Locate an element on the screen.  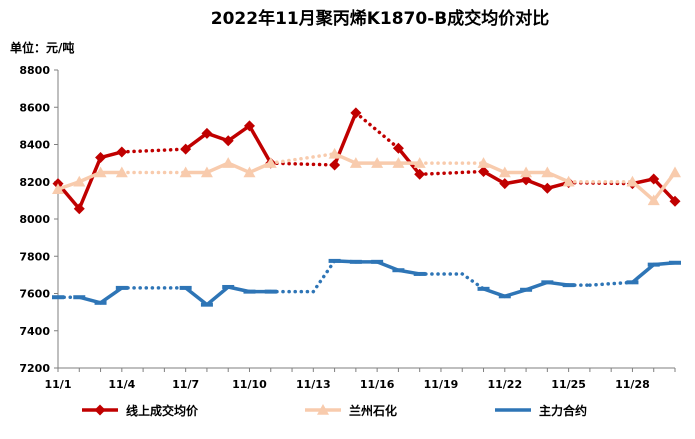
x-tick-label: 11/16 is located at coordinates (377, 384).